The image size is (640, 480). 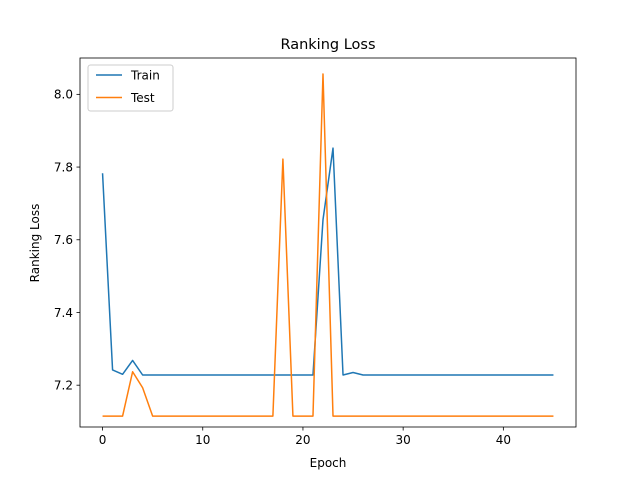 I want to click on y-tick-label: 7.2, so click(x=63, y=385).